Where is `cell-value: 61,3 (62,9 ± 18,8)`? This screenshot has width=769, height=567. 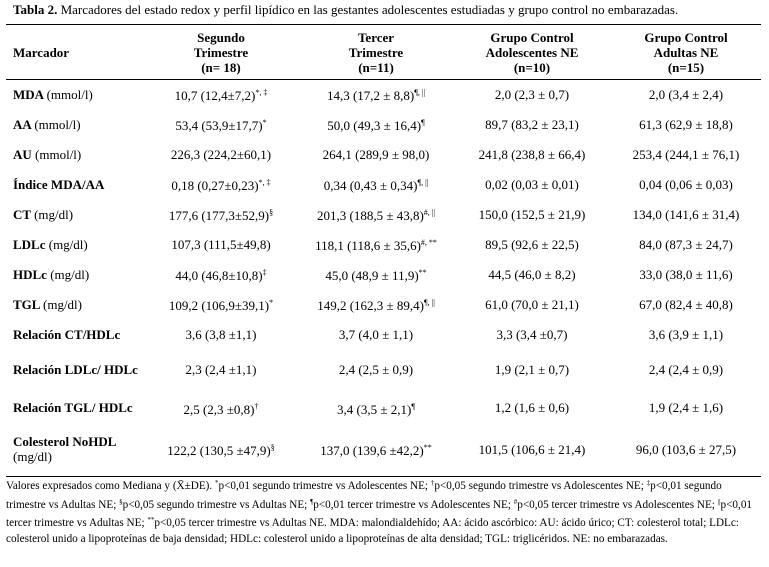
cell-value: 61,3 (62,9 ± 18,8) is located at coordinates (686, 124).